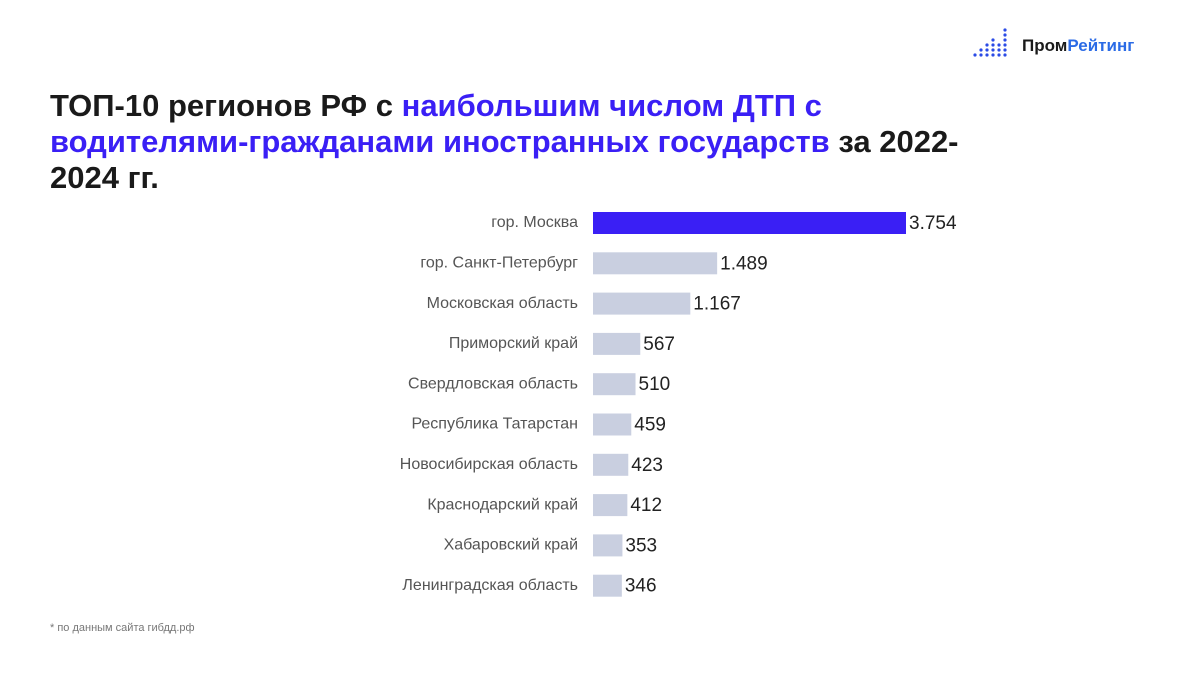 Image resolution: width=1200 pixels, height=675 pixels. I want to click on value-label: 1.489, so click(744, 263).